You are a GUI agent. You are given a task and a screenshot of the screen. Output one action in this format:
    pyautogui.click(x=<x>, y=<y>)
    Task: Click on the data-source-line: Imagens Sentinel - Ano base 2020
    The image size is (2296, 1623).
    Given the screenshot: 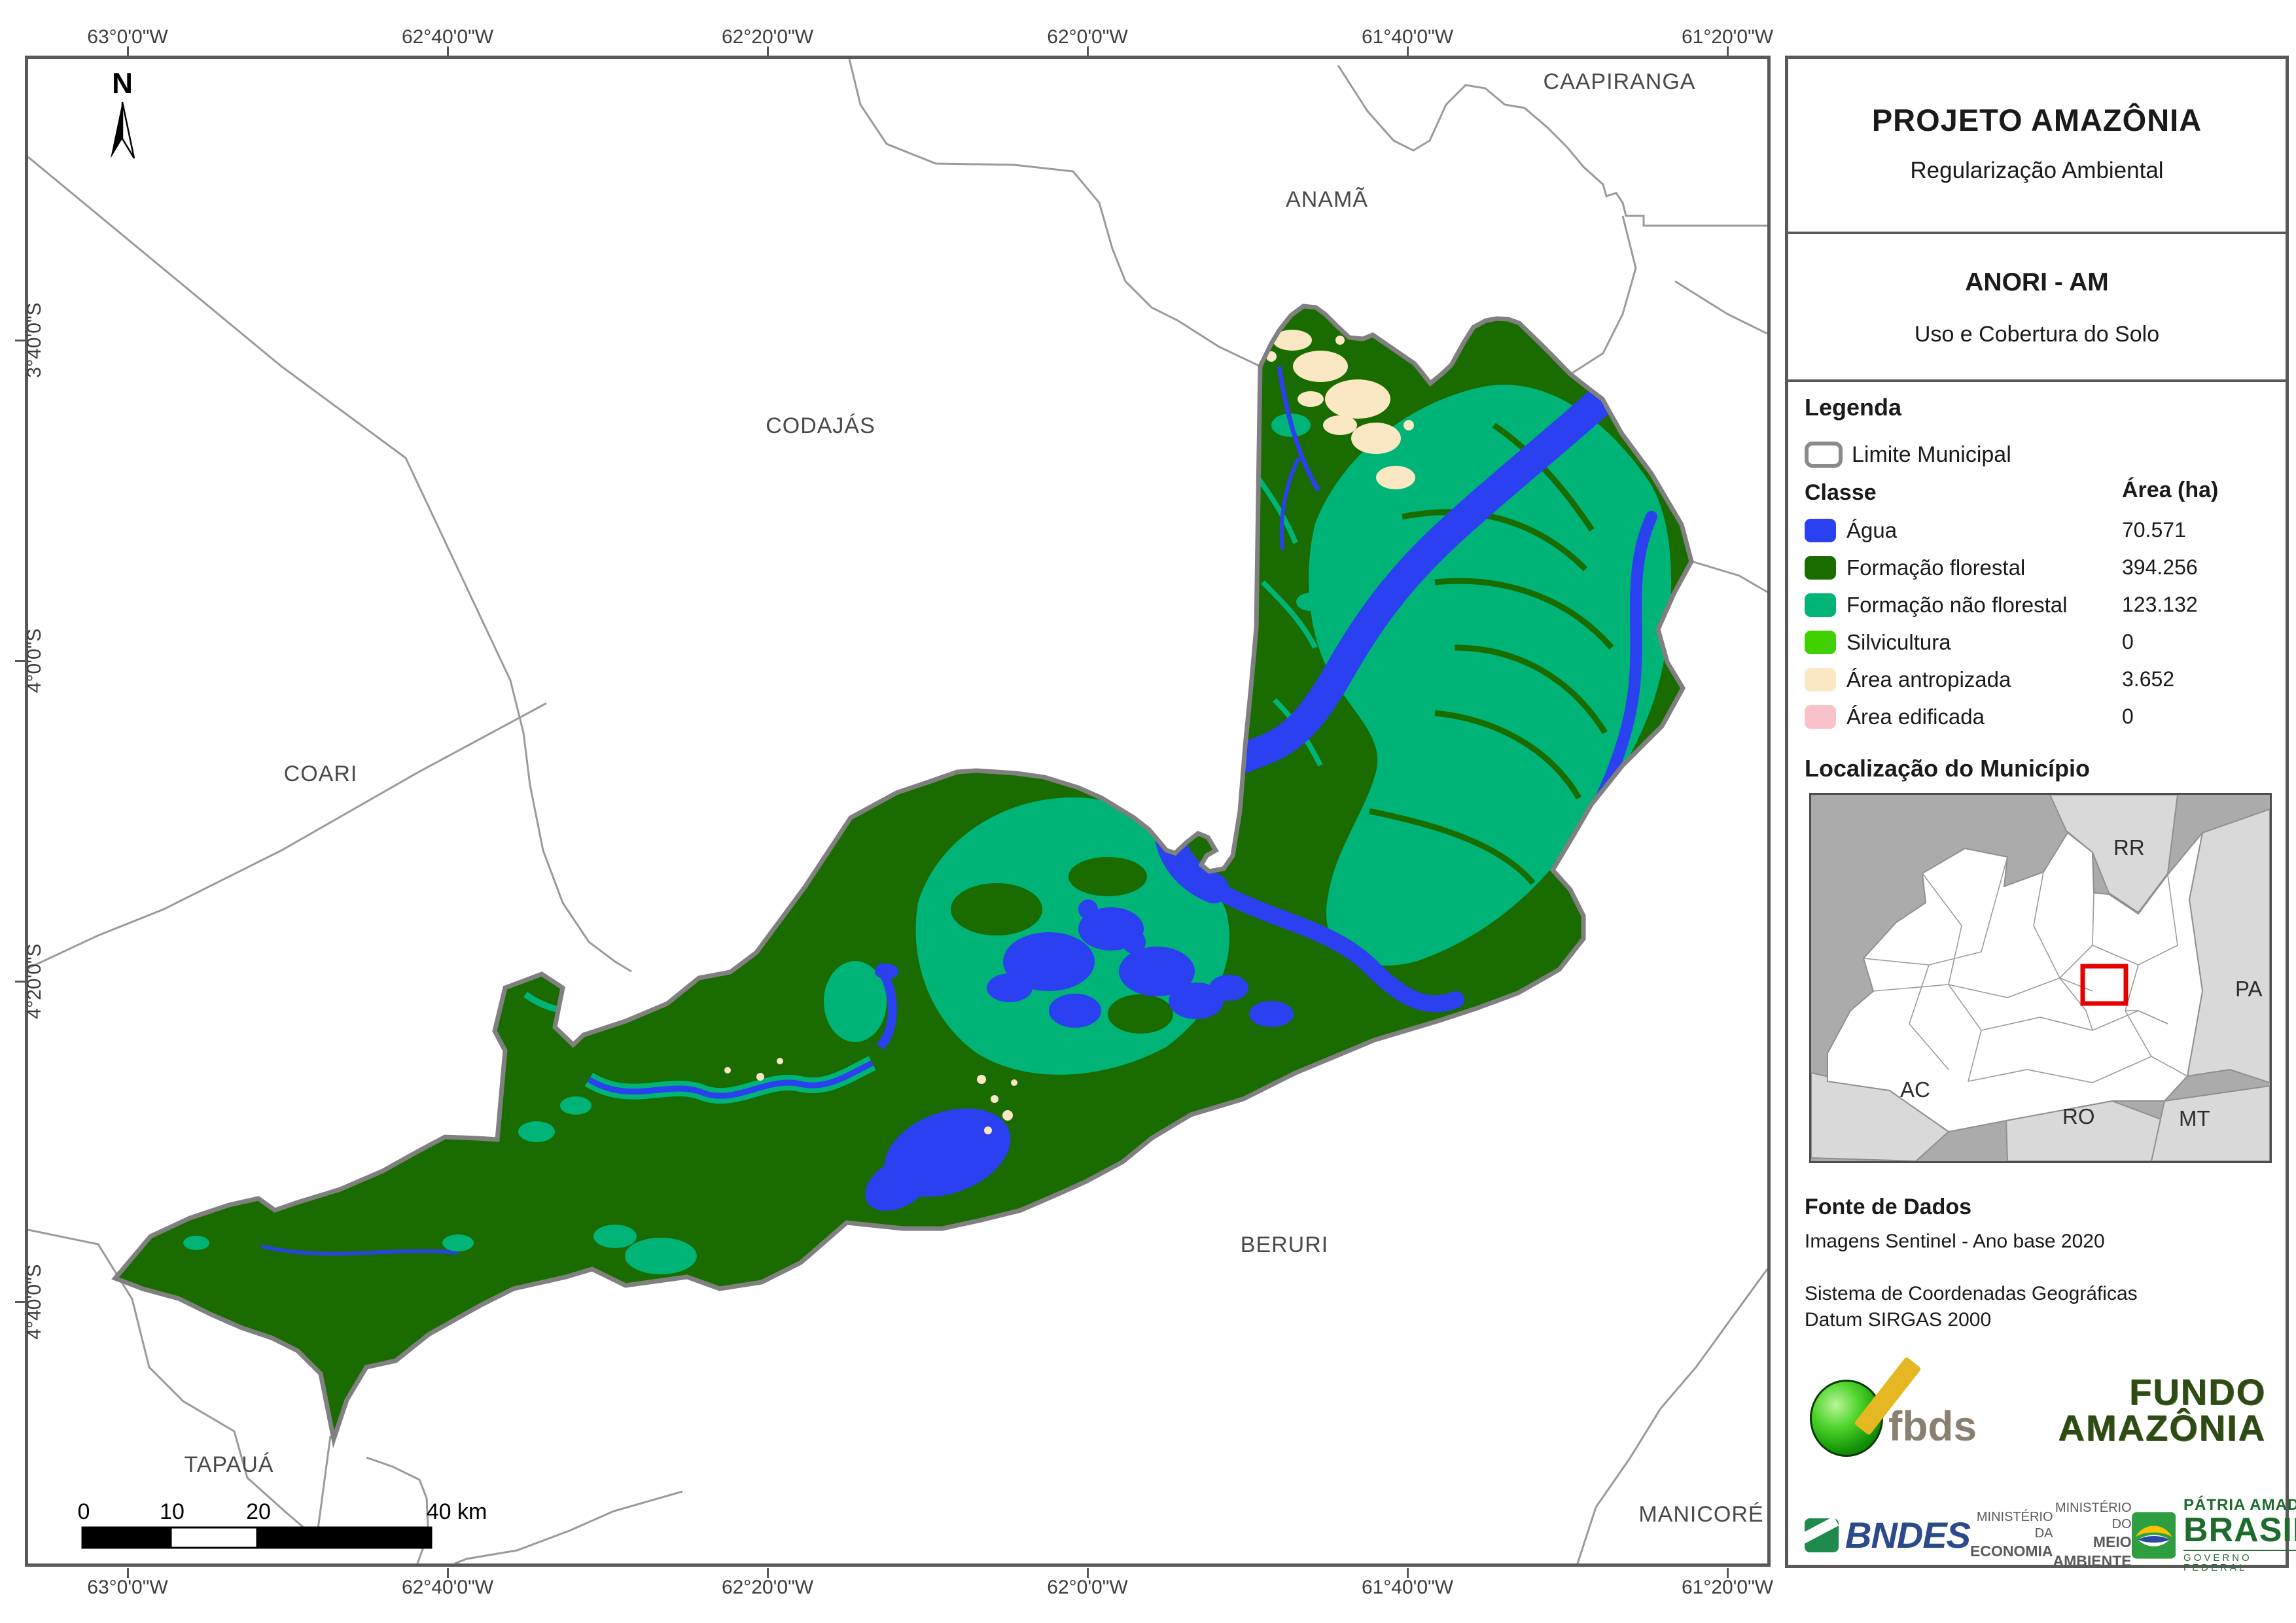 What is the action you would take?
    pyautogui.click(x=1955, y=1241)
    